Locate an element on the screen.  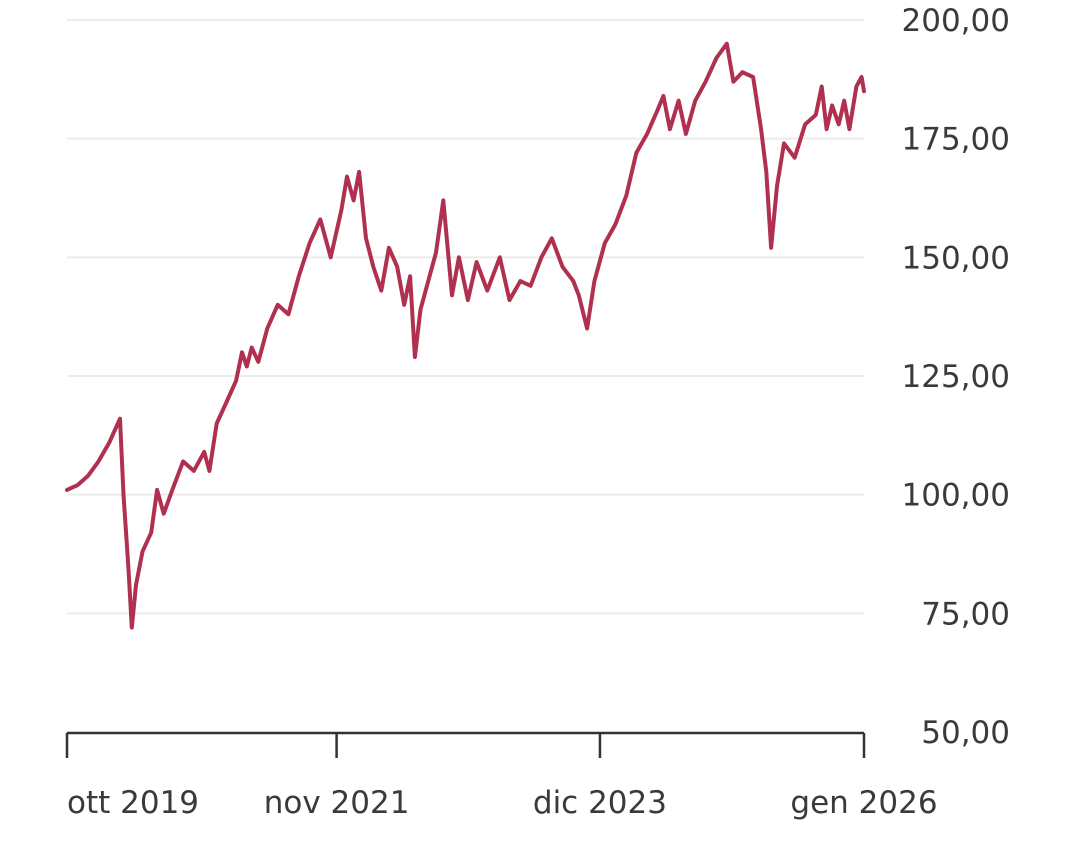
x-tick-label: ott 2019 is located at coordinates (133, 803).